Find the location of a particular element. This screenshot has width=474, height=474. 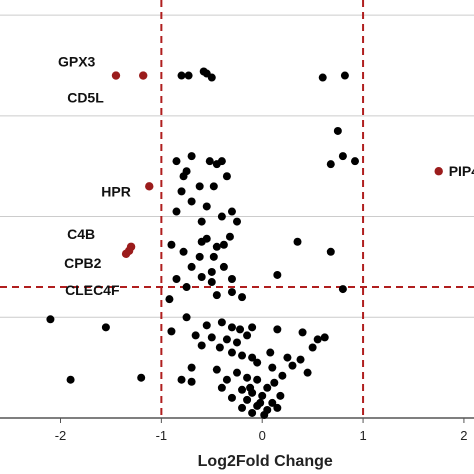

point-annotation-hpr: HPR is located at coordinates (116, 191).